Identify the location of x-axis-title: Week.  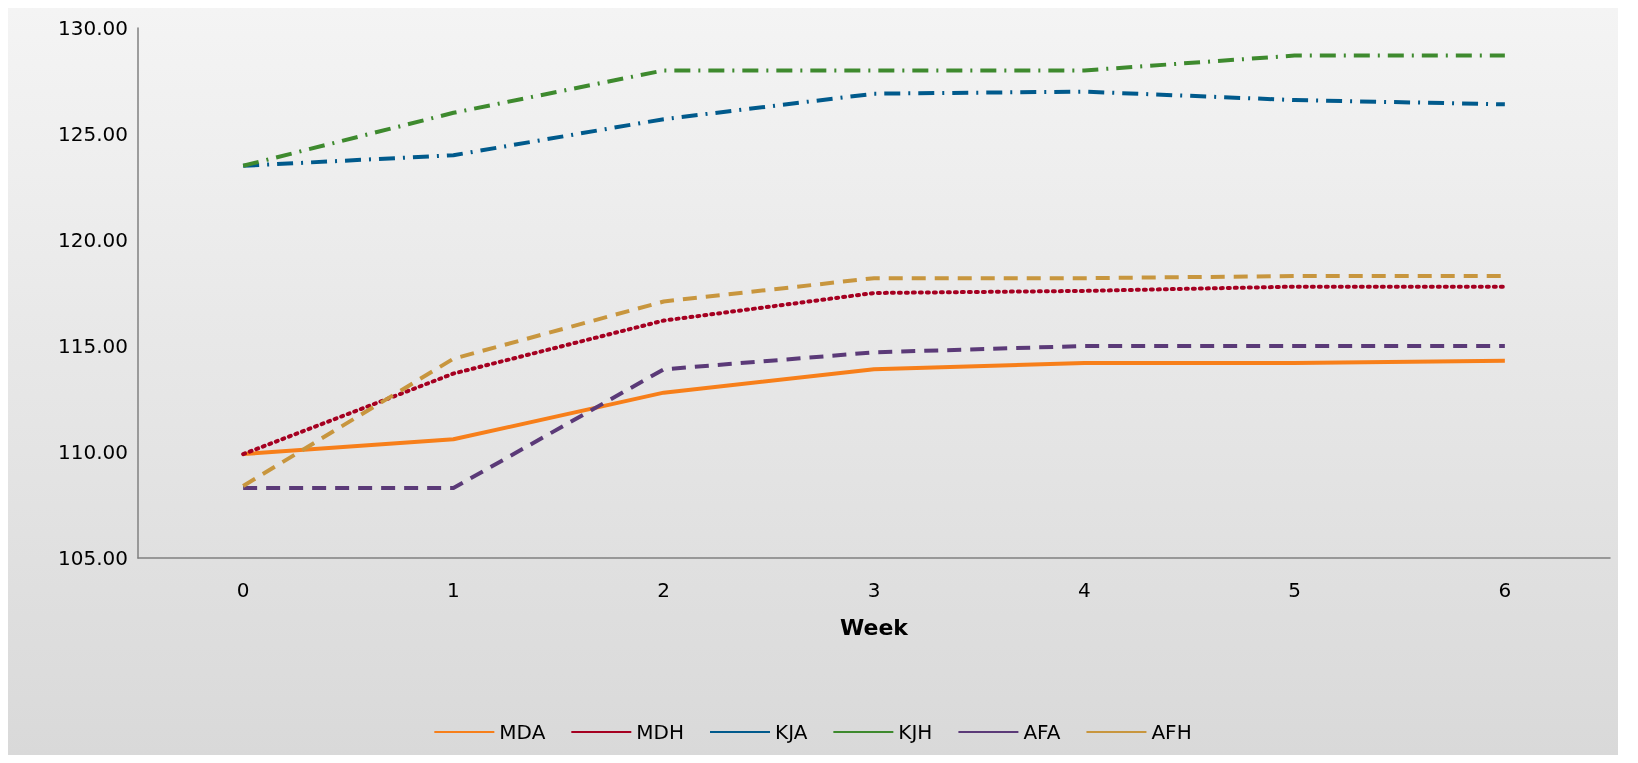
(875, 627).